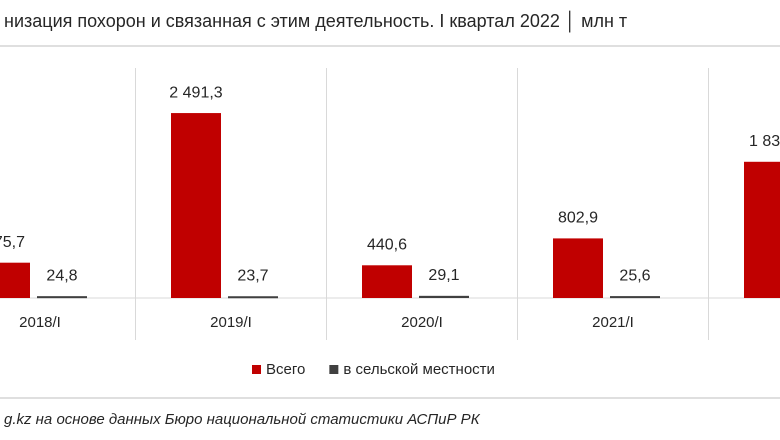 This screenshot has width=780, height=440. Describe the element at coordinates (40, 322) in the screenshot. I see `x-tick-label: 2018/I` at that location.